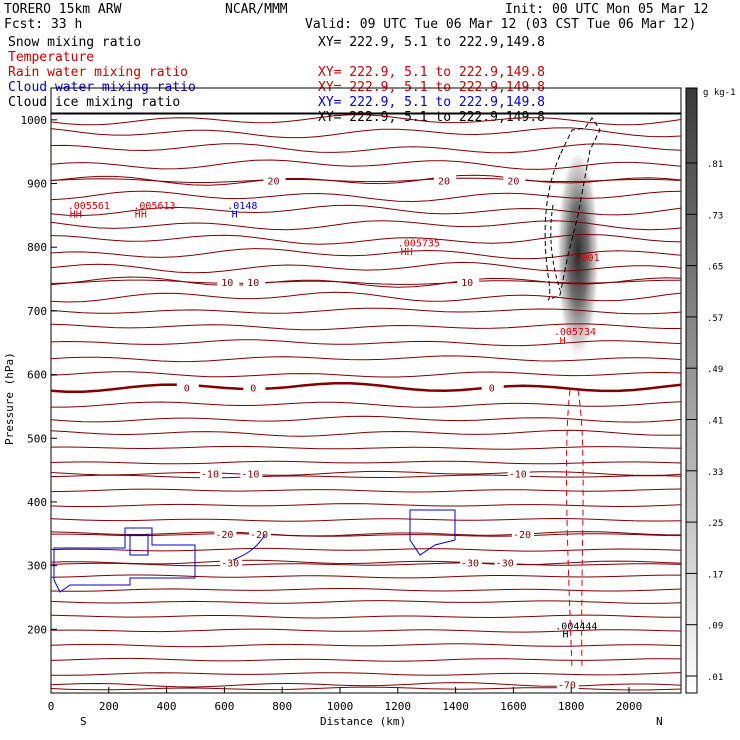  I want to click on isotherm--30, so click(366, 562).